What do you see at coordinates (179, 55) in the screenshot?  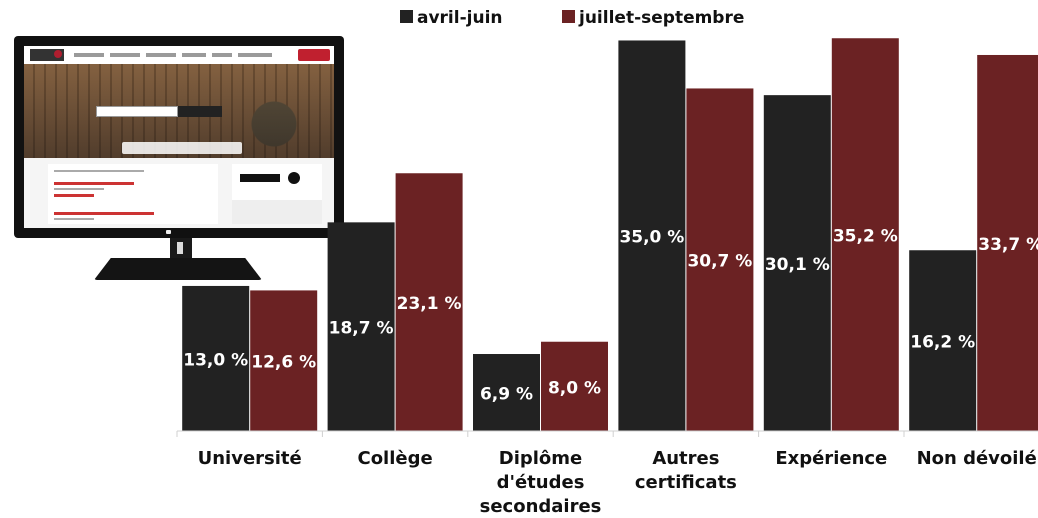 I see `screen-navbar` at bounding box center [179, 55].